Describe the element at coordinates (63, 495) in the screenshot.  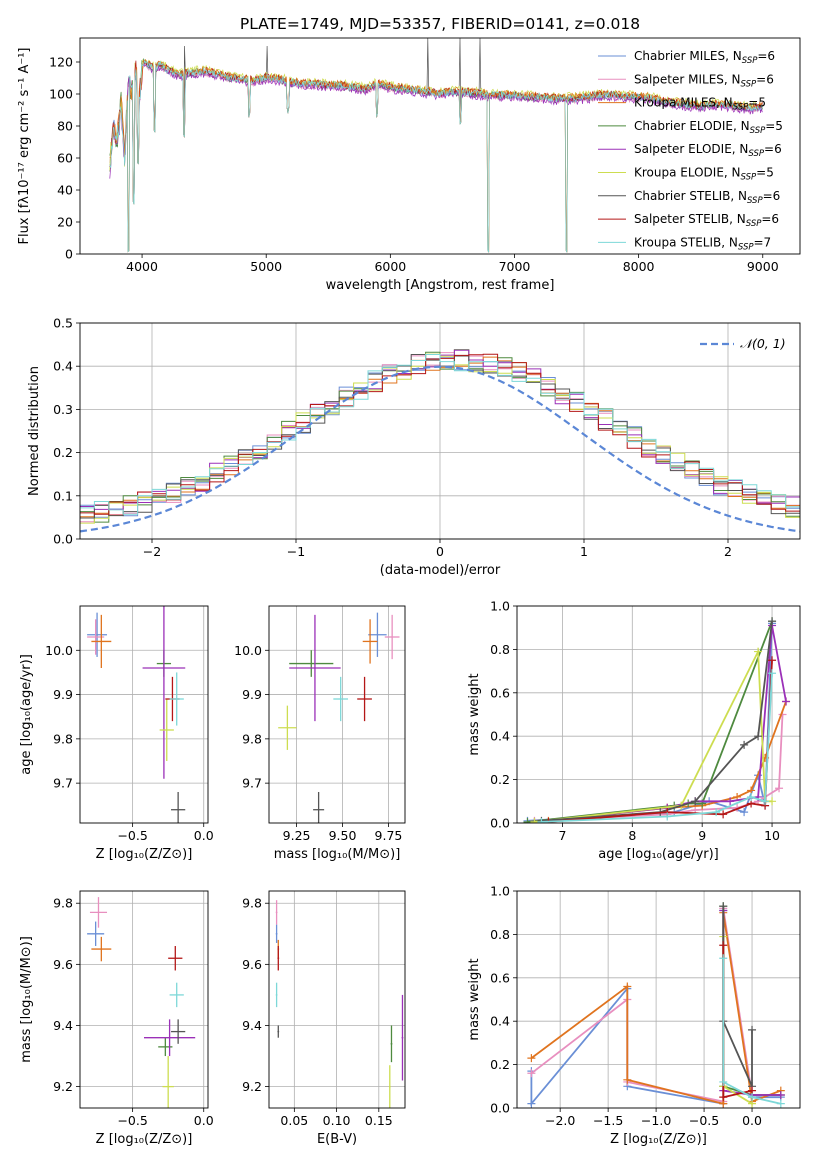
I see `y-tick-label: 0.1` at that location.